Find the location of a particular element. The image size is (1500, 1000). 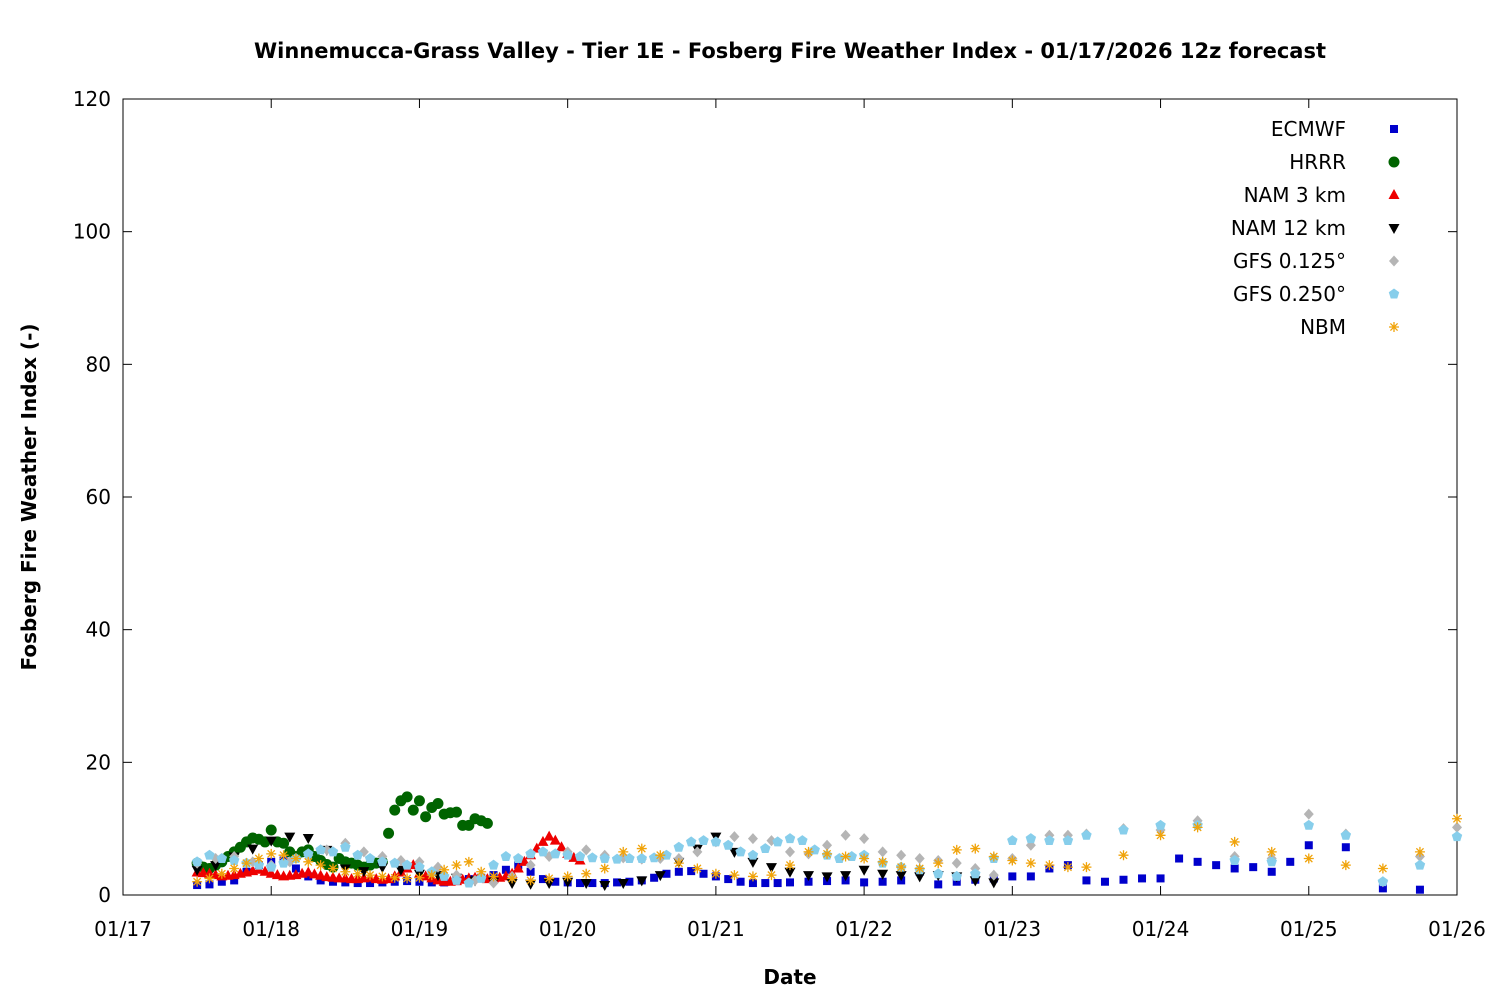

legend-marker-stroke is located at coordinates (1394, 327).